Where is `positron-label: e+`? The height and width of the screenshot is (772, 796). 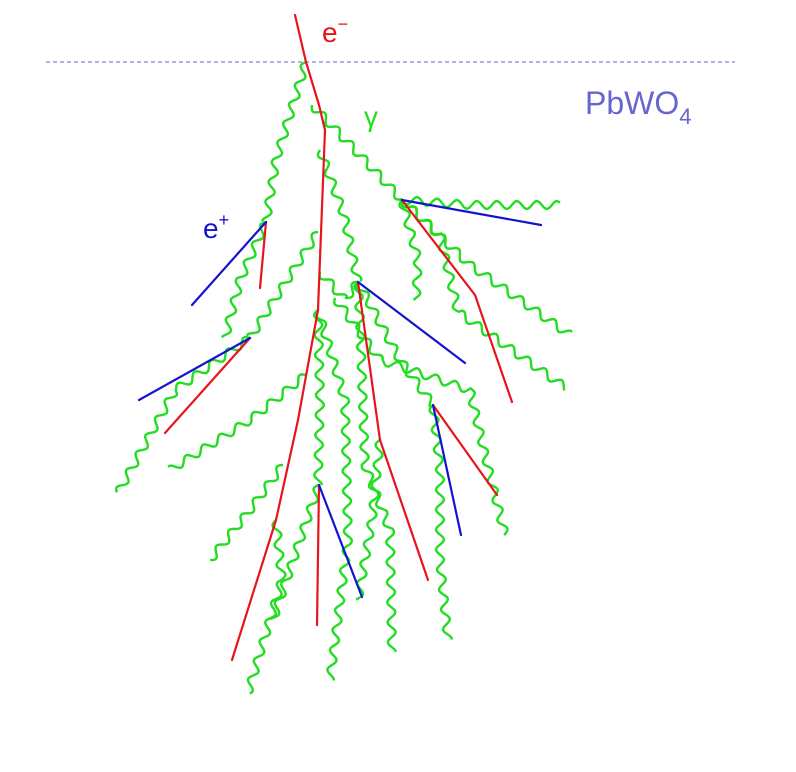 positron-label: e+ is located at coordinates (216, 227).